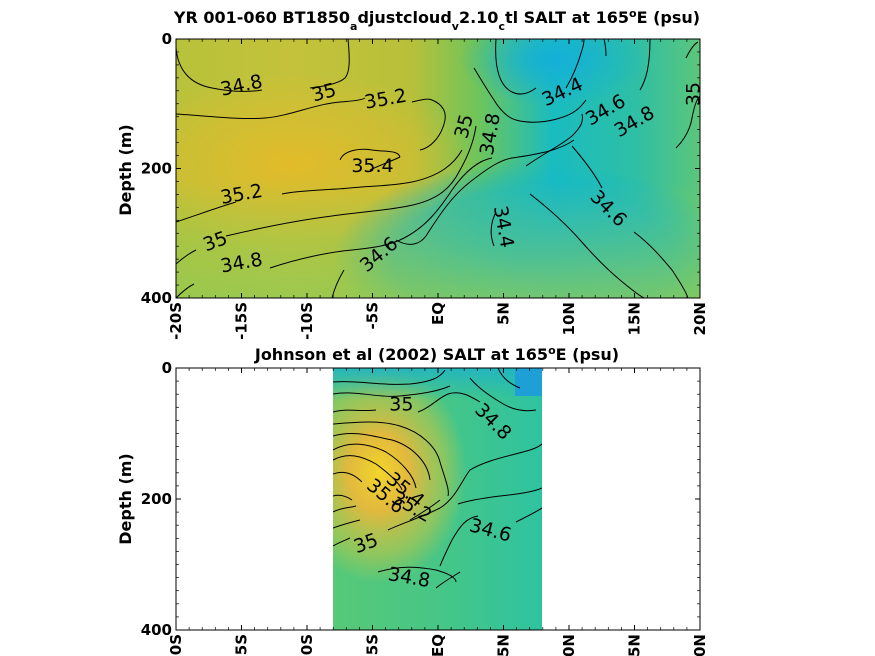 The image size is (875, 656). What do you see at coordinates (436, 354) in the screenshot?
I see `panel-2-title: Johnson et al (2002) SALT at 165oE (psu)` at bounding box center [436, 354].